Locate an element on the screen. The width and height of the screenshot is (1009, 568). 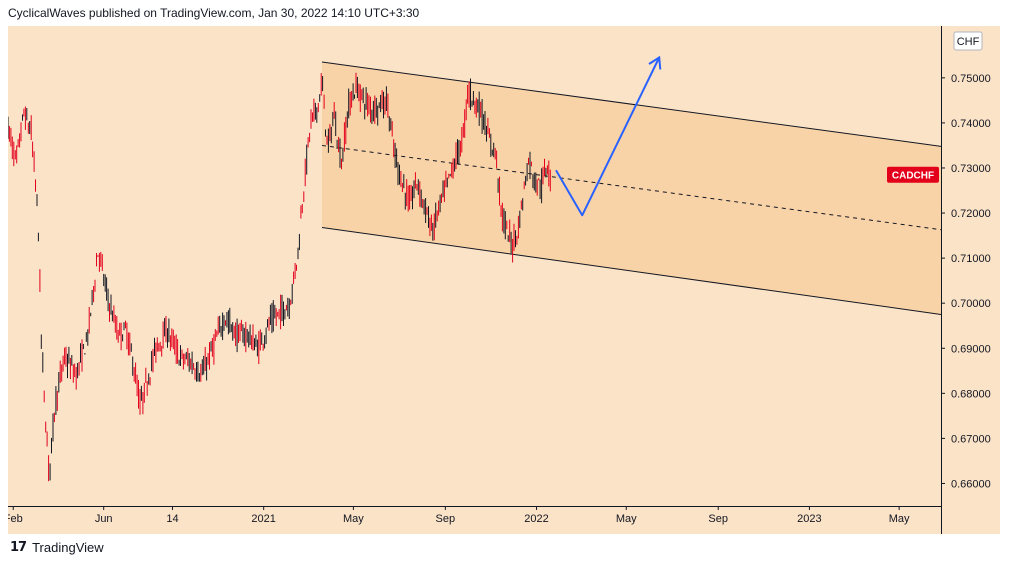
footer-brand: 17 TradingView is located at coordinates (57, 547).